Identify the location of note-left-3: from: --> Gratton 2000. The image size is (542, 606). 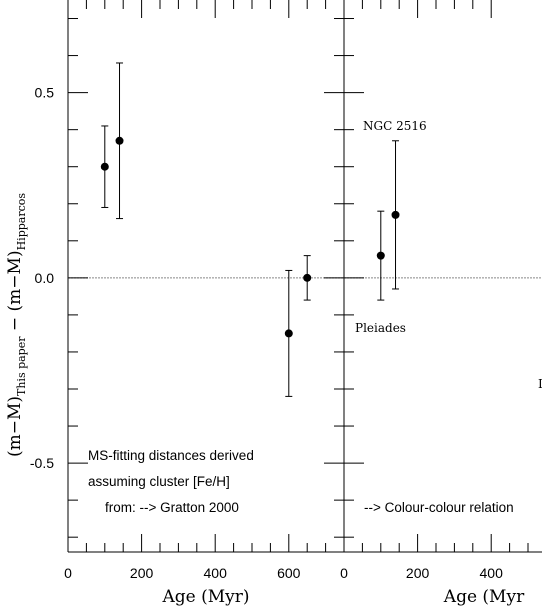
(172, 507).